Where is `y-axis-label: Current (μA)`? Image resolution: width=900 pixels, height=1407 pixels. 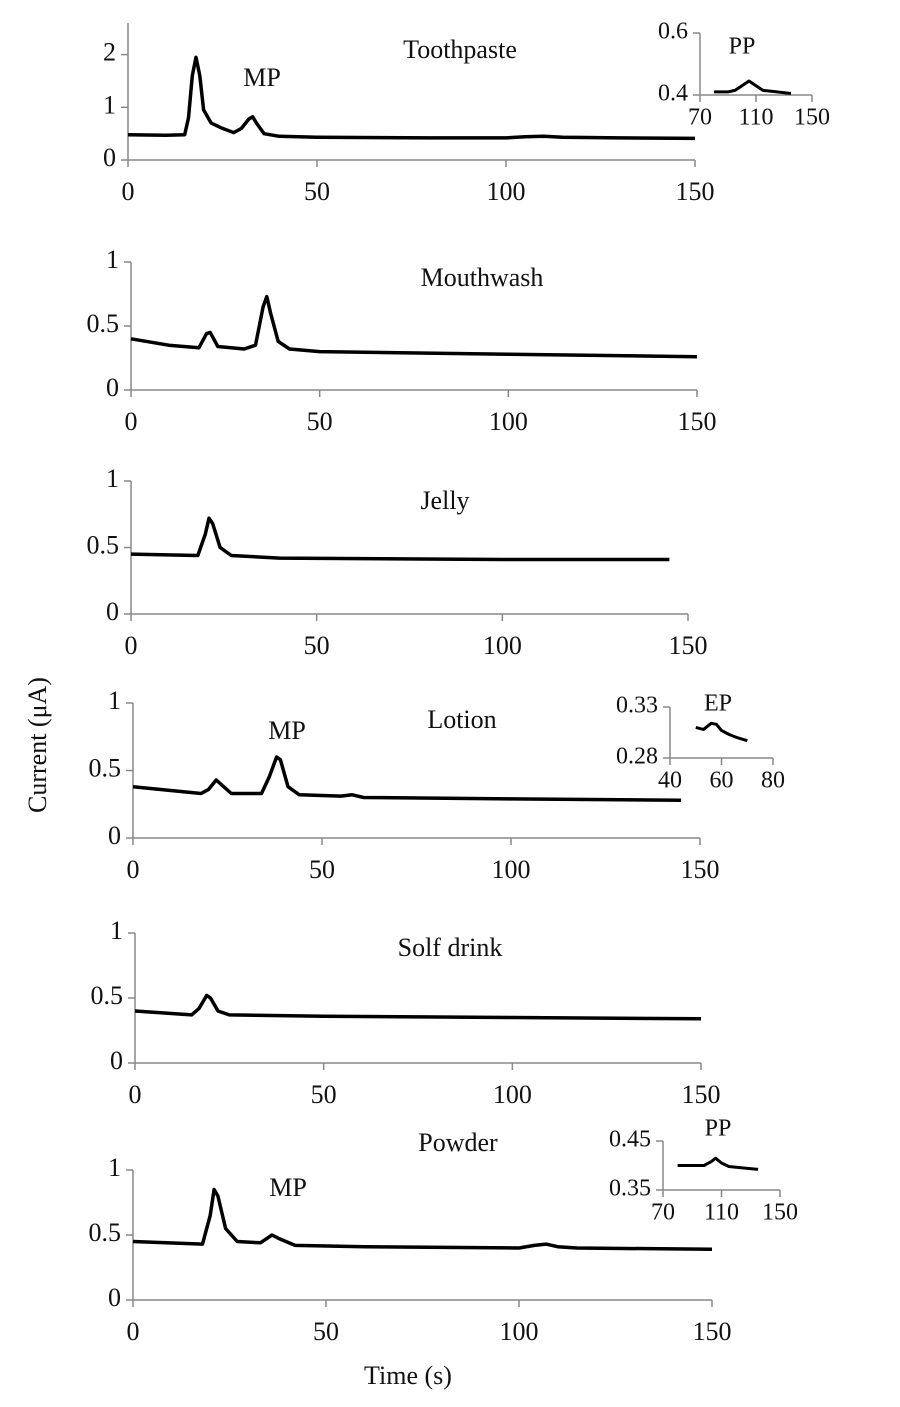 y-axis-label: Current (μA) is located at coordinates (37, 745).